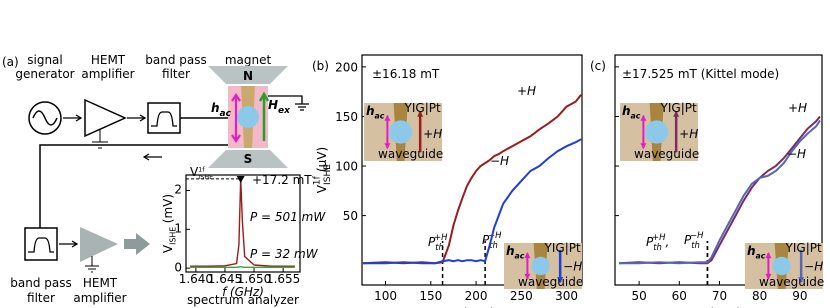 The image size is (830, 308). Describe the element at coordinates (215, 108) in the screenshot. I see `label-base: h` at that location.